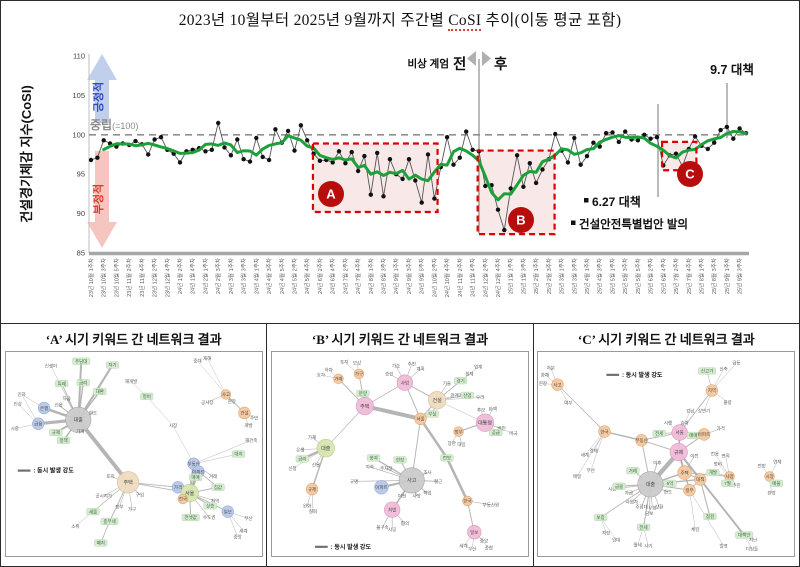 The height and width of the screenshot is (567, 800). What do you see at coordinates (155, 277) in the screenshot?
I see `x-tick-label: 23년 12월 2주차` at bounding box center [155, 277].